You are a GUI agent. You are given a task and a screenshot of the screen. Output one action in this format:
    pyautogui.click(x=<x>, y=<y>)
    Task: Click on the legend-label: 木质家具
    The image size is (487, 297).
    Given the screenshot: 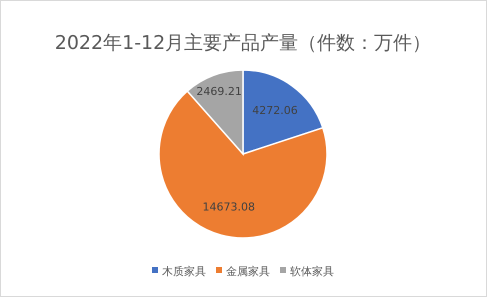 What is the action you would take?
    pyautogui.click(x=184, y=271)
    